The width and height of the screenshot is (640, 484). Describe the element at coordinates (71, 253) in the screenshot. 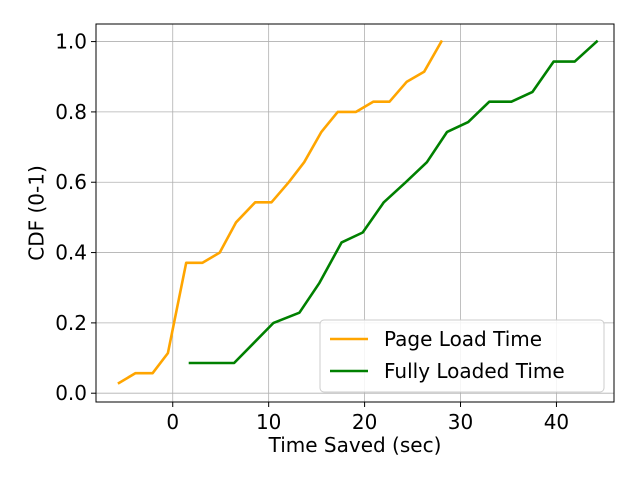

I see `y-tick-label: 0.4` at that location.